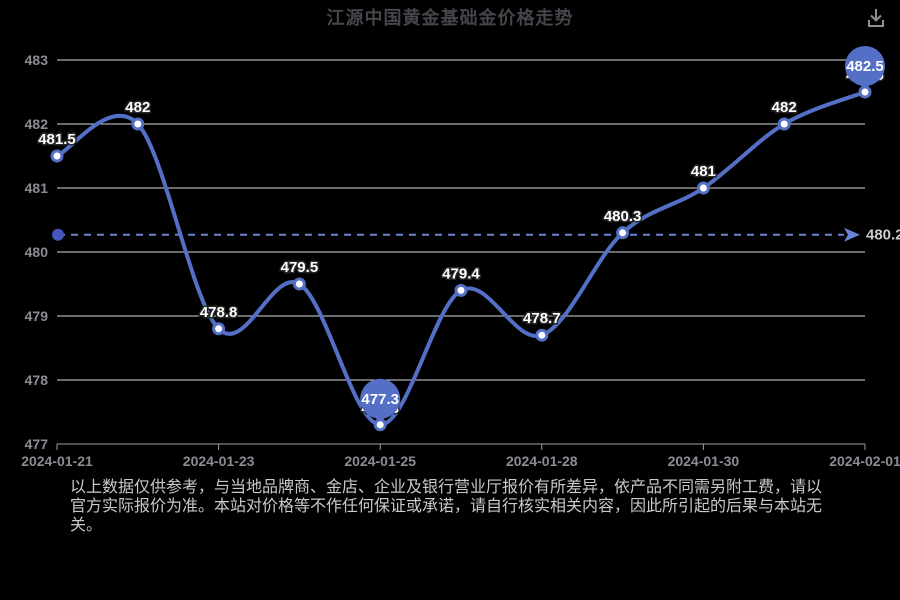  What do you see at coordinates (37, 188) in the screenshot?
I see `y-axis-label: 481` at bounding box center [37, 188].